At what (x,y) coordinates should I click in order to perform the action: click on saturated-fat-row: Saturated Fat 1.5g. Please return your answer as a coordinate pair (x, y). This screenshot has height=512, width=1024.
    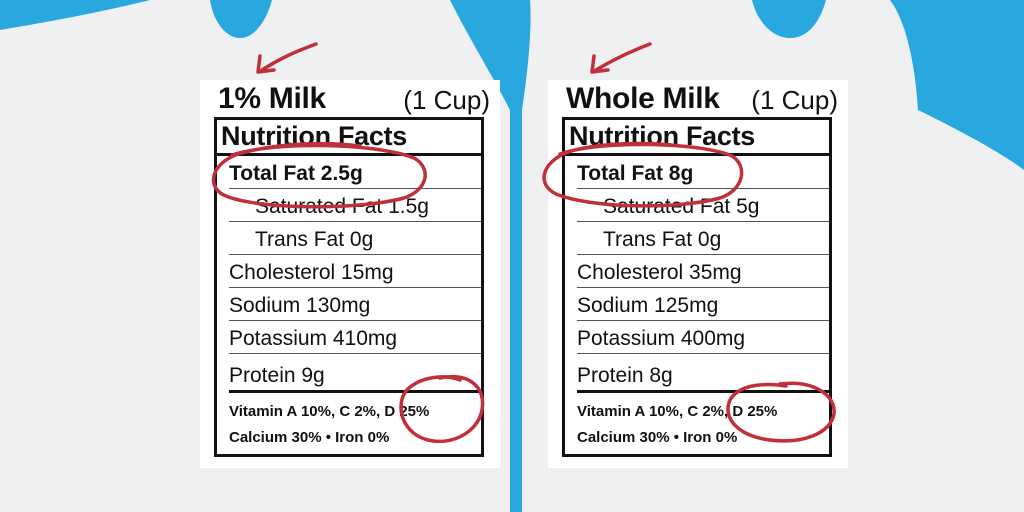
    Looking at the image, I should click on (355, 205).